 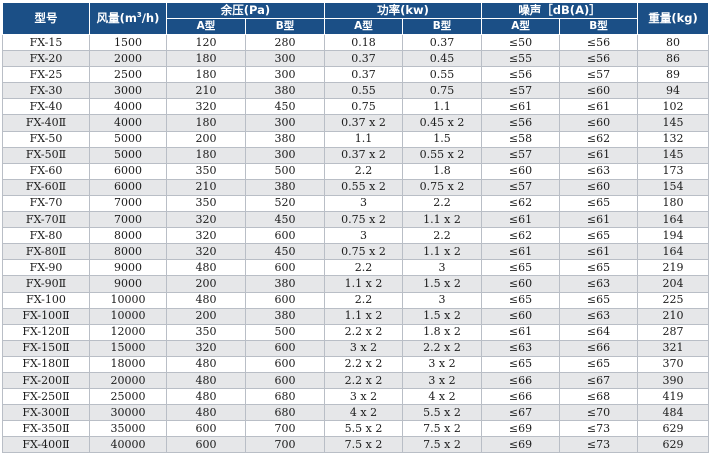 I want to click on cell-weight: 210, so click(x=673, y=316).